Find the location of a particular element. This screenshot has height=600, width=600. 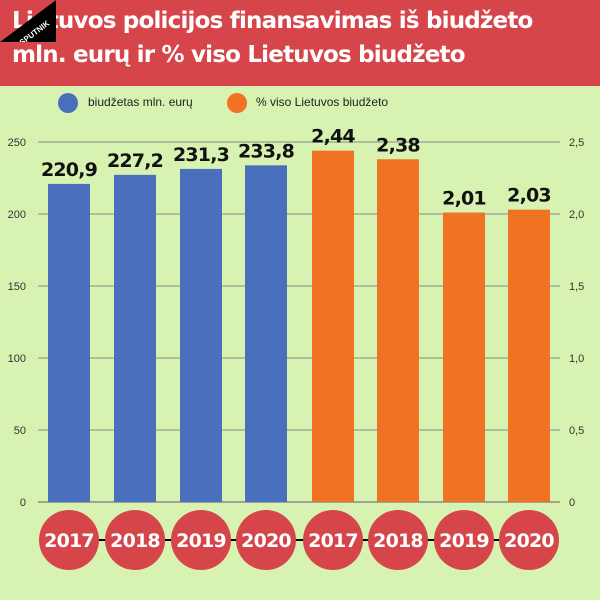

right-axis-tick-label: 1,5 is located at coordinates (576, 287).